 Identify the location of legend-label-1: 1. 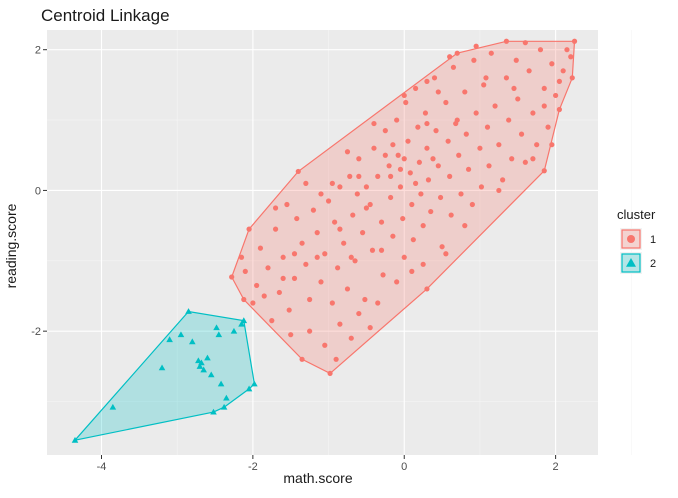
(653, 240).